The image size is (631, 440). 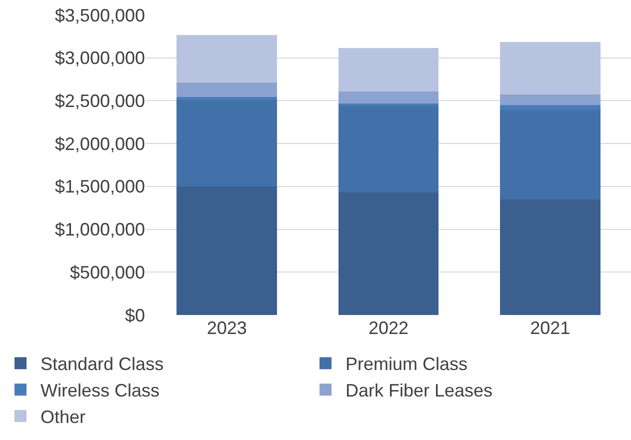 What do you see at coordinates (107, 272) in the screenshot?
I see `y-tick-label: $500,000` at bounding box center [107, 272].